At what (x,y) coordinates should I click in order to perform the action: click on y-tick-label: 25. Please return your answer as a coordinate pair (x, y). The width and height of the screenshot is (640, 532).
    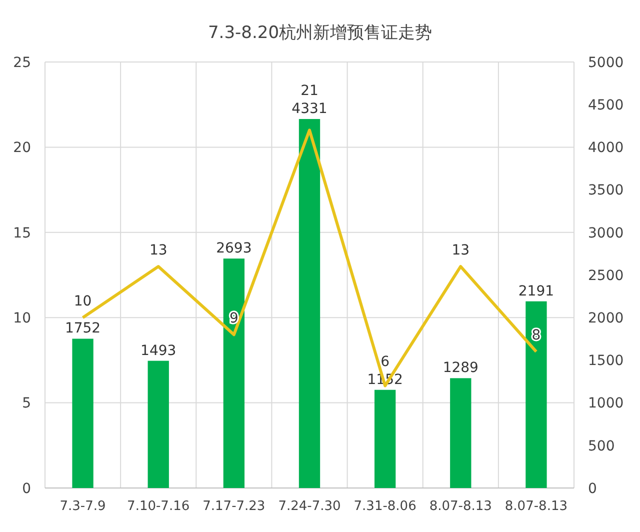
    Looking at the image, I should click on (22, 62).